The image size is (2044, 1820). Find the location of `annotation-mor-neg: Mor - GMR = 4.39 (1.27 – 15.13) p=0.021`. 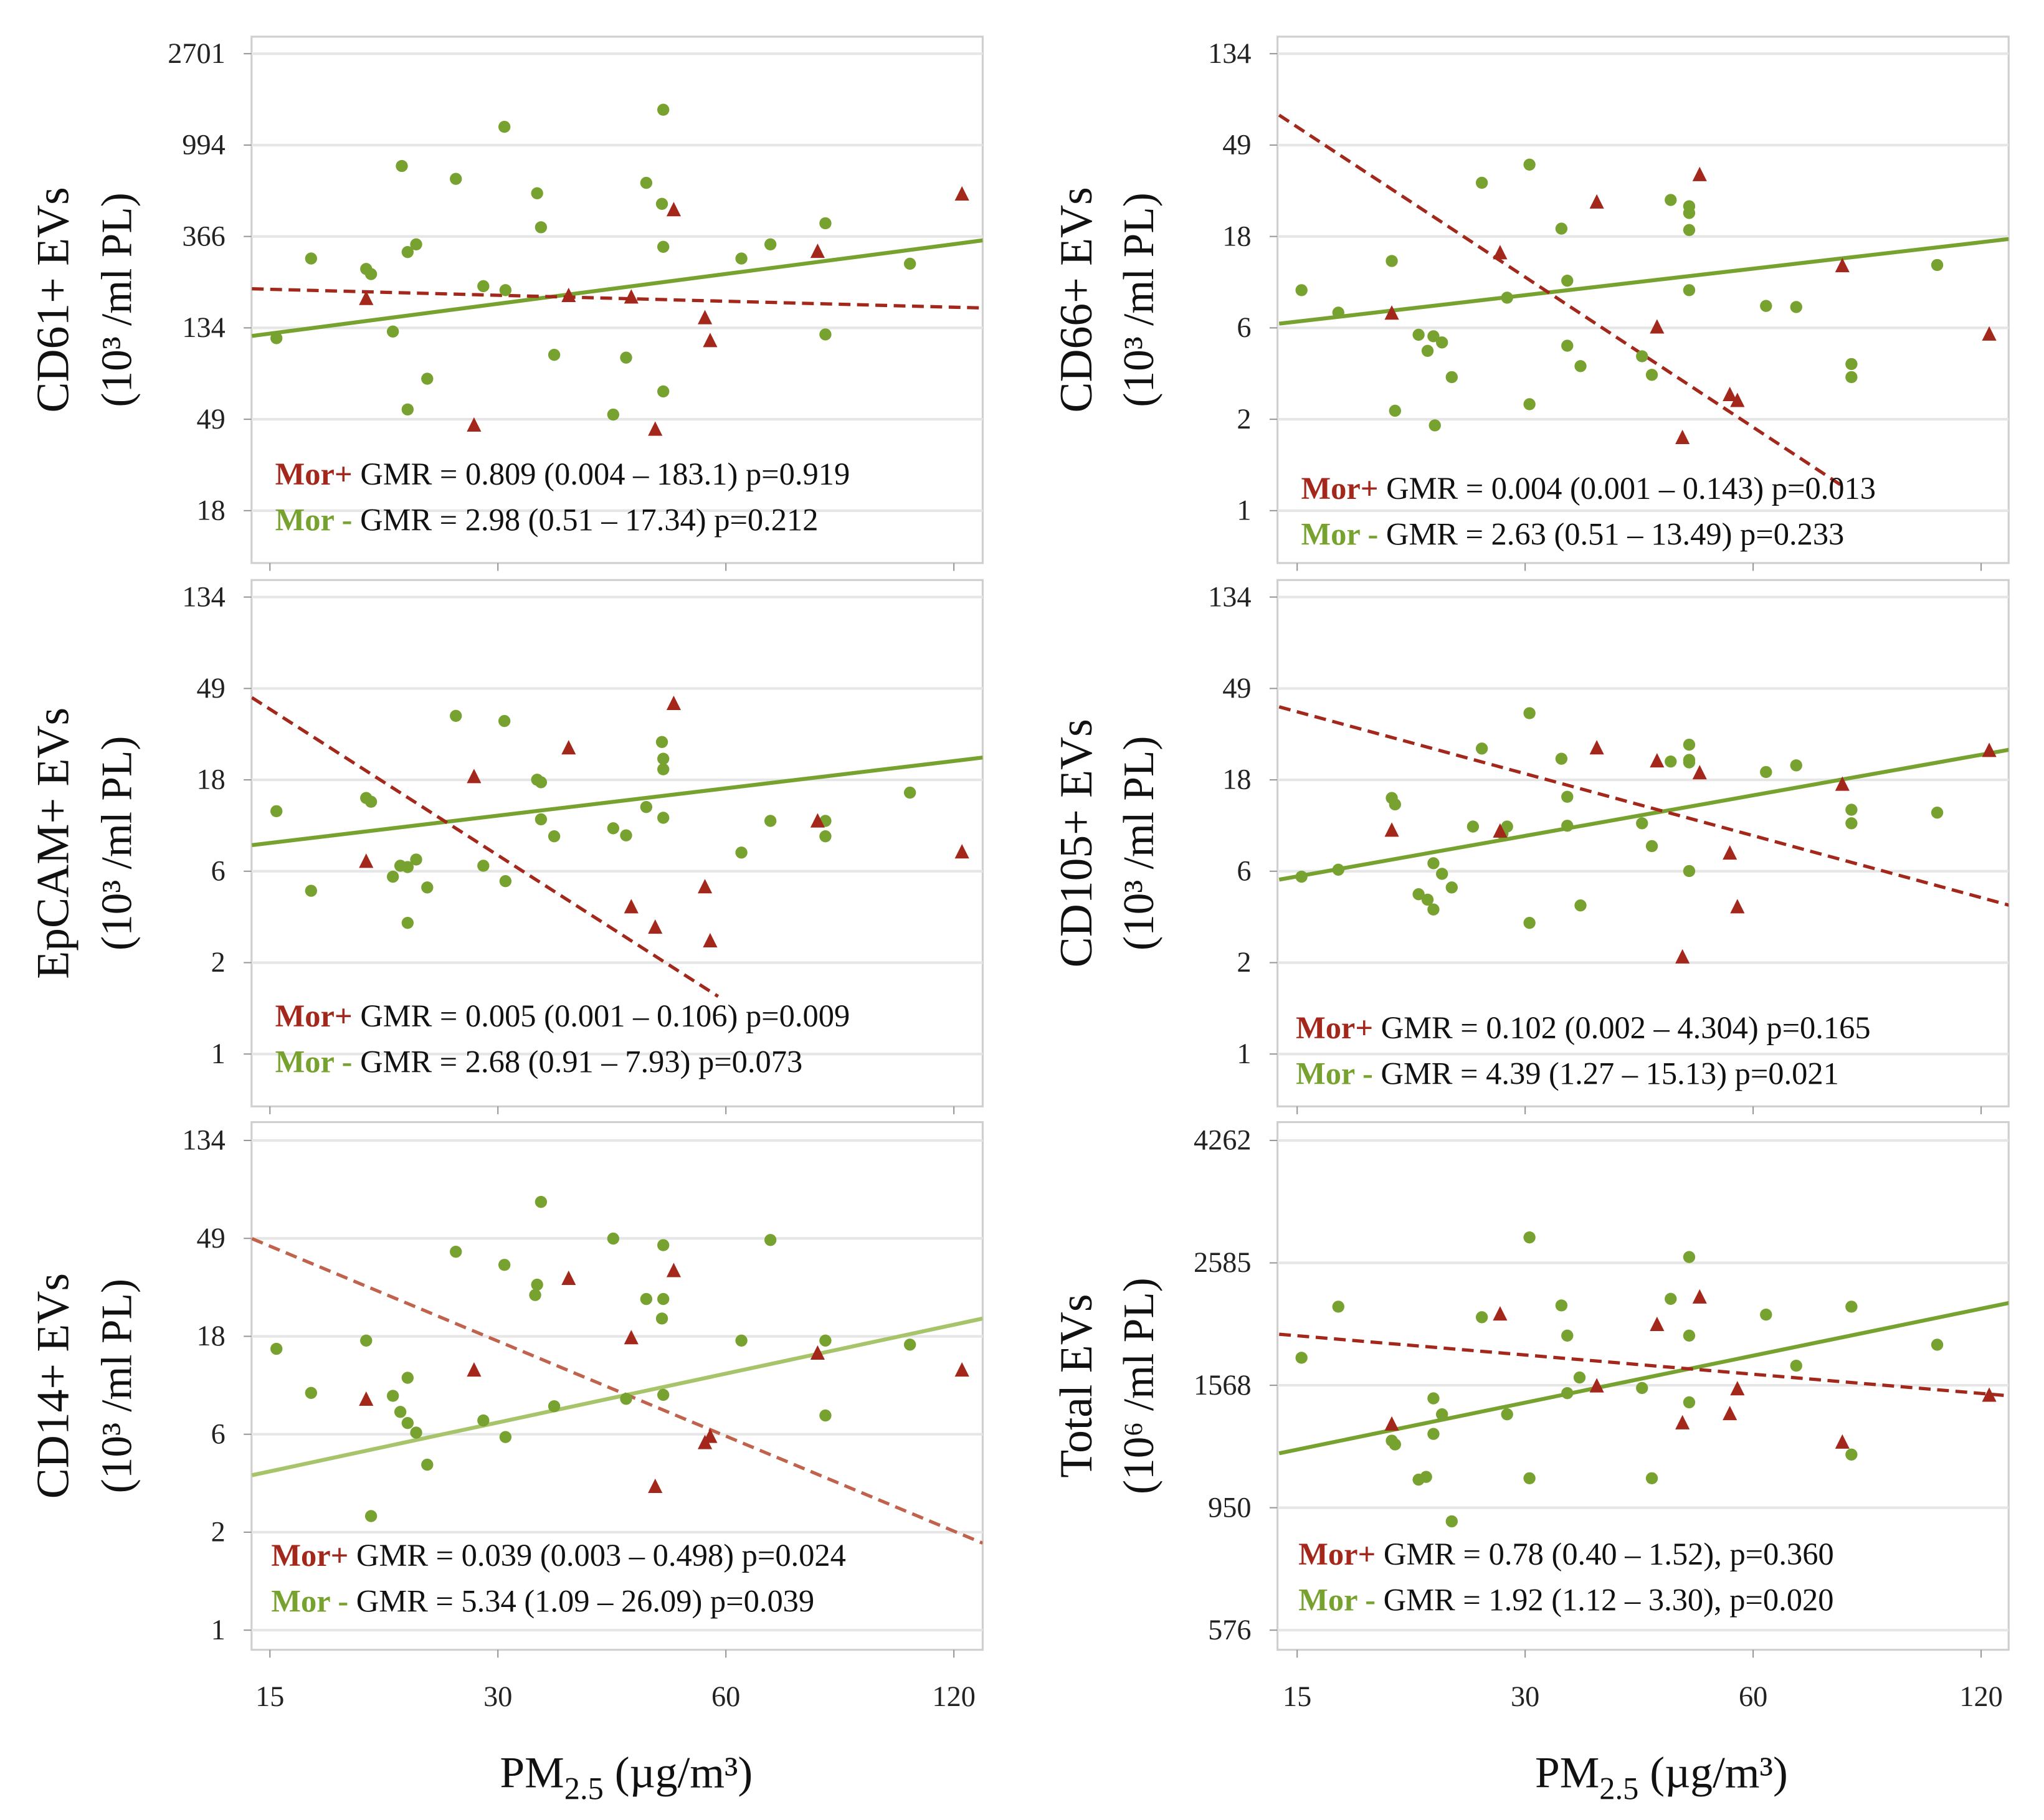

annotation-mor-neg: Mor - GMR = 4.39 (1.27 – 15.13) p=0.021 is located at coordinates (1567, 1073).